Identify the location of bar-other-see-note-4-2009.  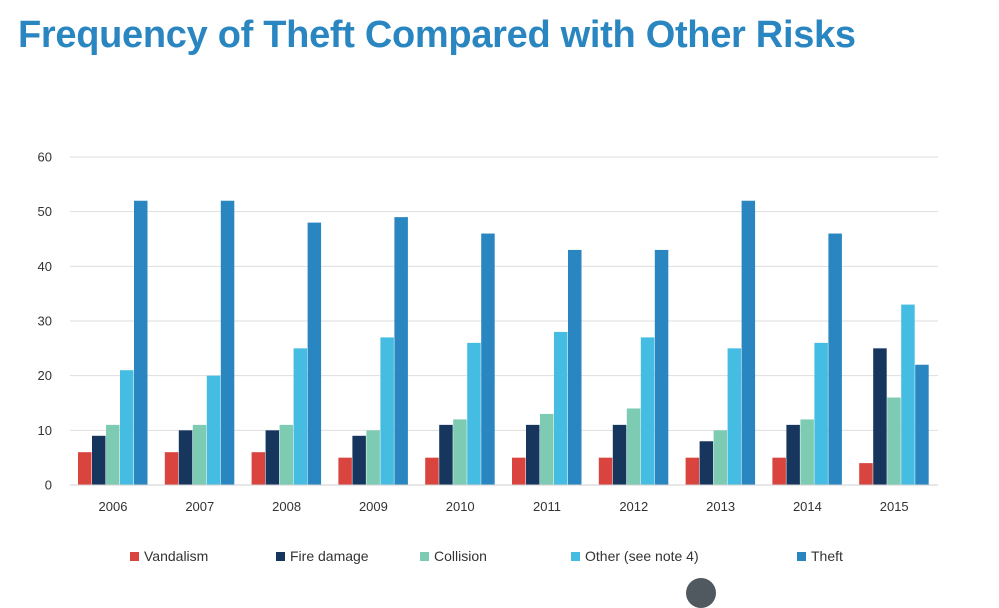
(387, 411).